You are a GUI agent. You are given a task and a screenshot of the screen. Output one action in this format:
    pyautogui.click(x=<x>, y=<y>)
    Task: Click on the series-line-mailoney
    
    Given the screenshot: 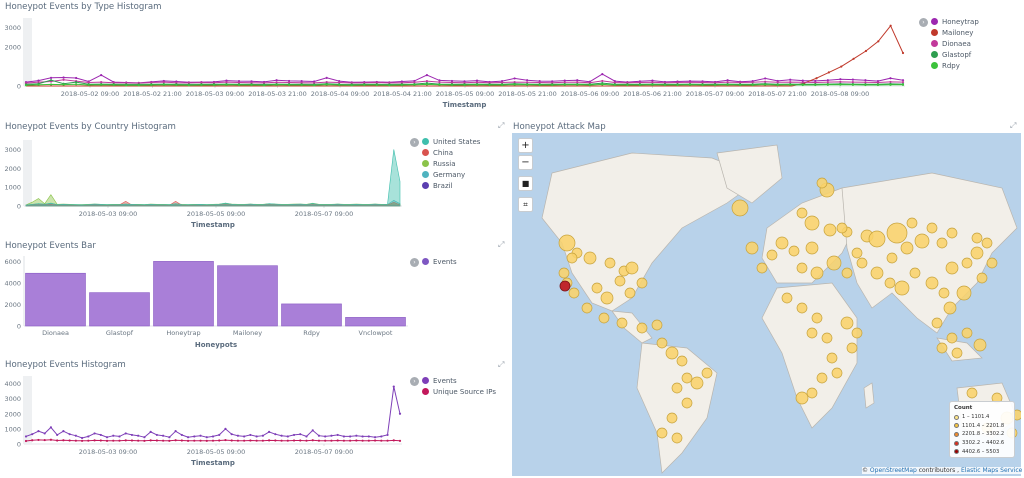 What is the action you would take?
    pyautogui.click(x=465, y=55)
    